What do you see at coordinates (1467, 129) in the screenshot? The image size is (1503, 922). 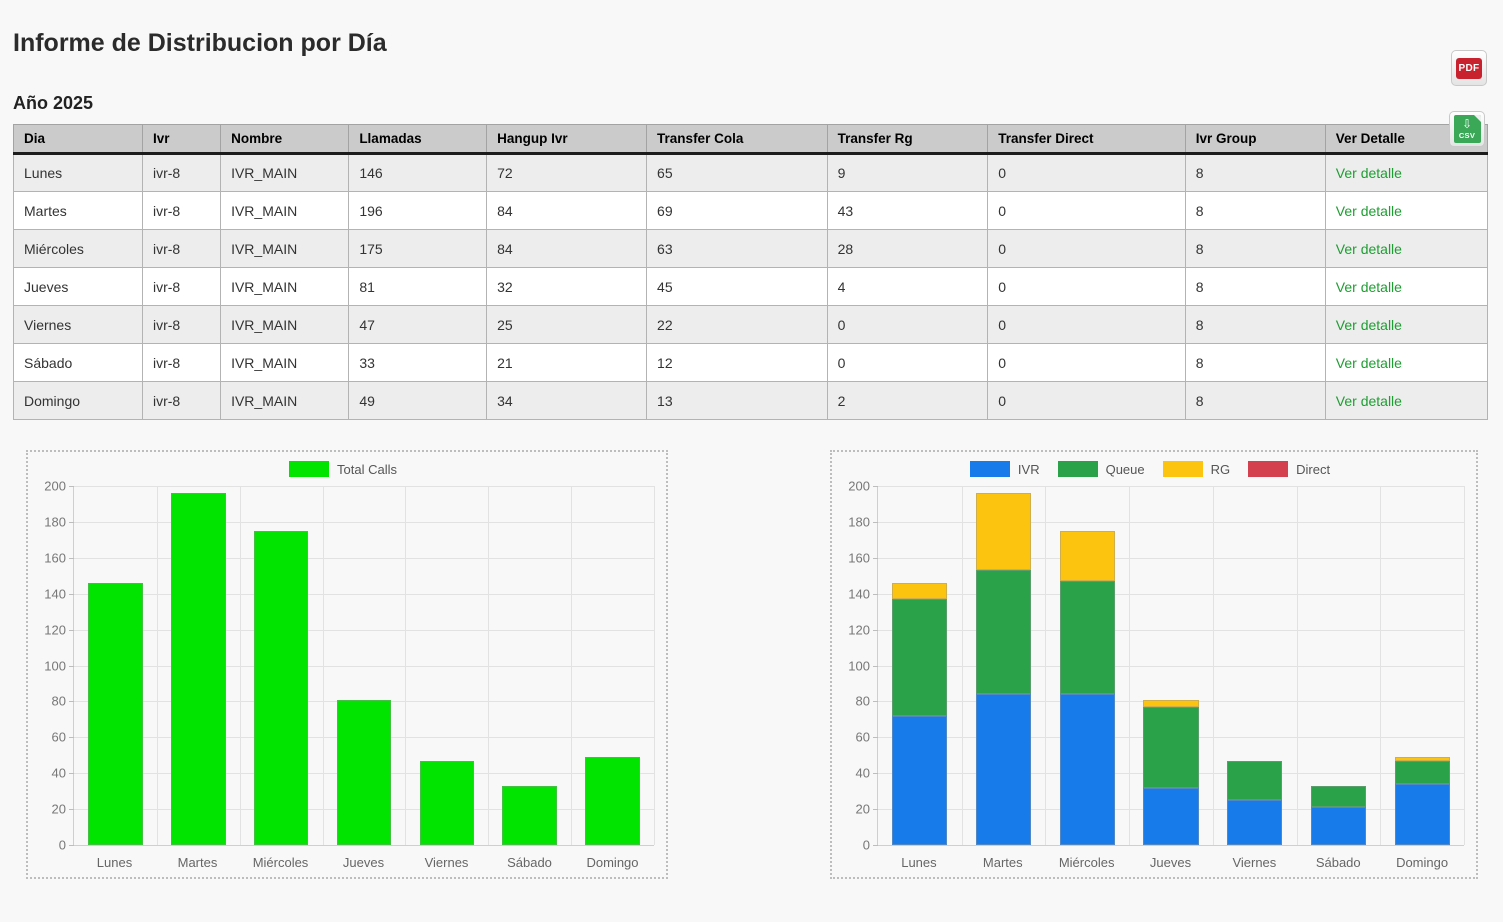 I see `csv-download-button: ⇩ CSV` at bounding box center [1467, 129].